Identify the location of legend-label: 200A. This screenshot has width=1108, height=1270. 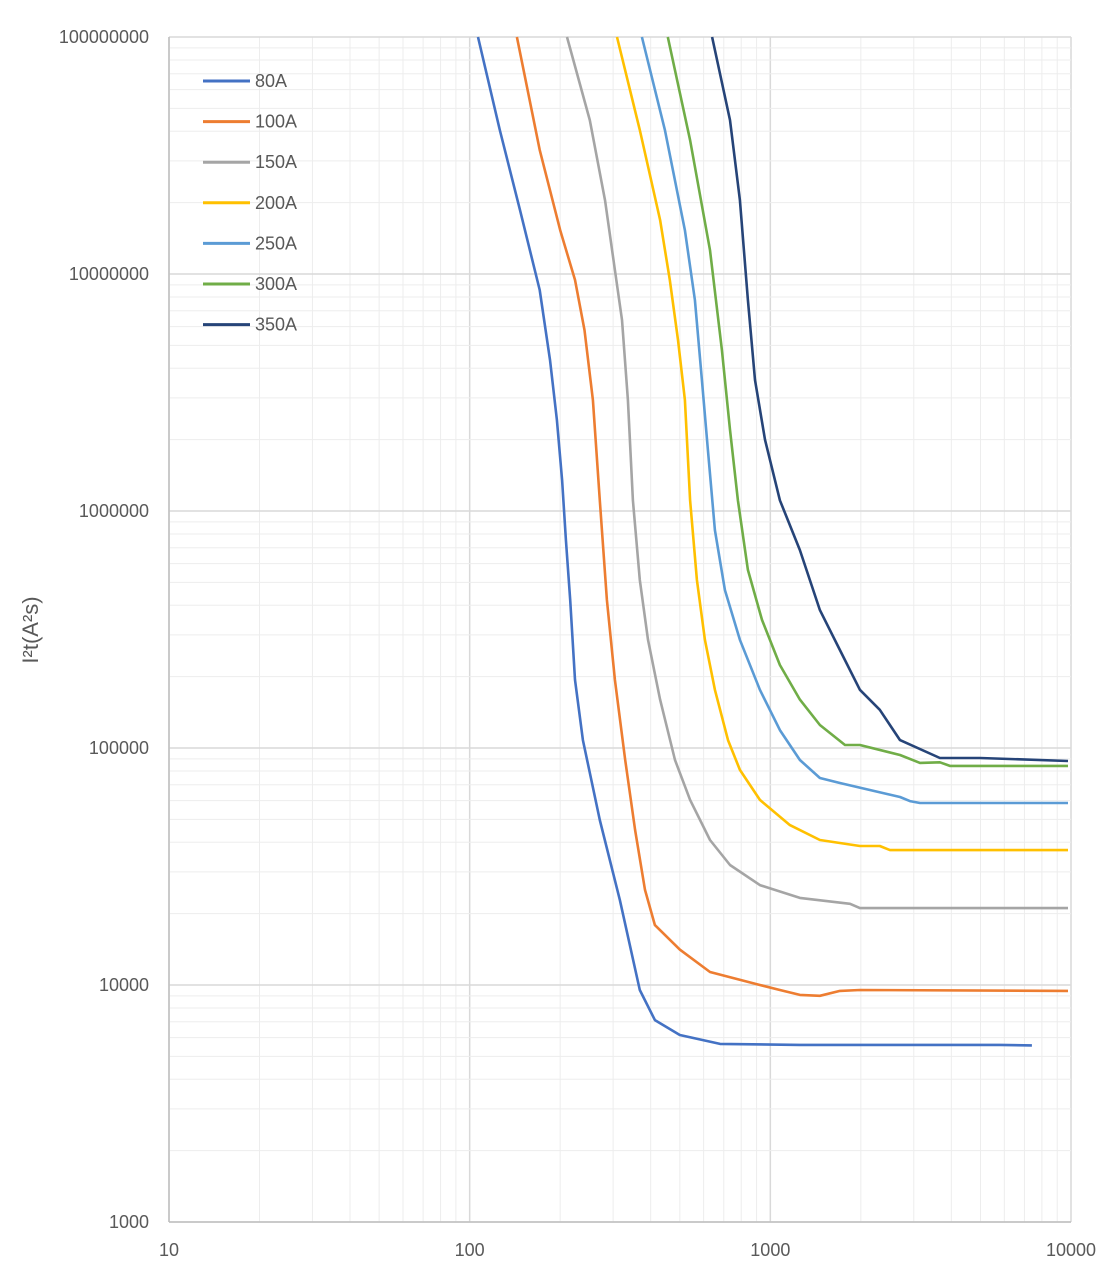
(276, 203).